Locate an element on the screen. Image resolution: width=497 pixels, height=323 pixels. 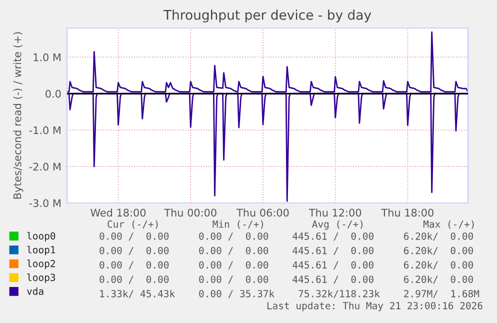
y-tick-label: -1.0 M is located at coordinates (44, 130).